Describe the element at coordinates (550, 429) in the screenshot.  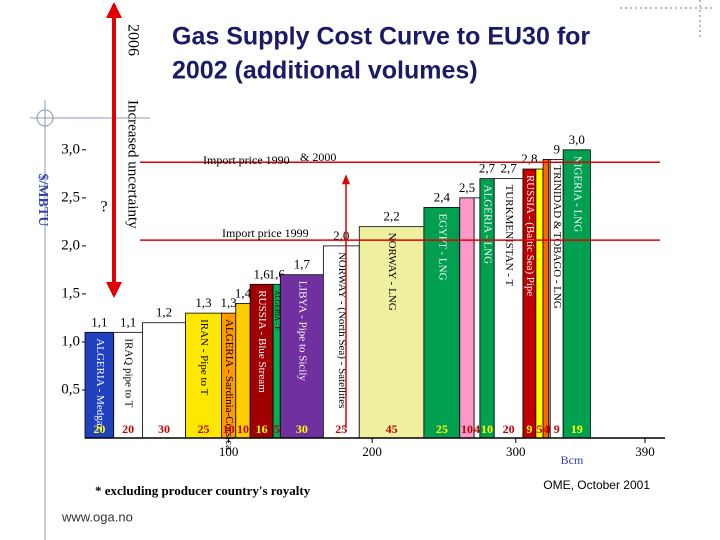
I see `width-label: 1` at that location.